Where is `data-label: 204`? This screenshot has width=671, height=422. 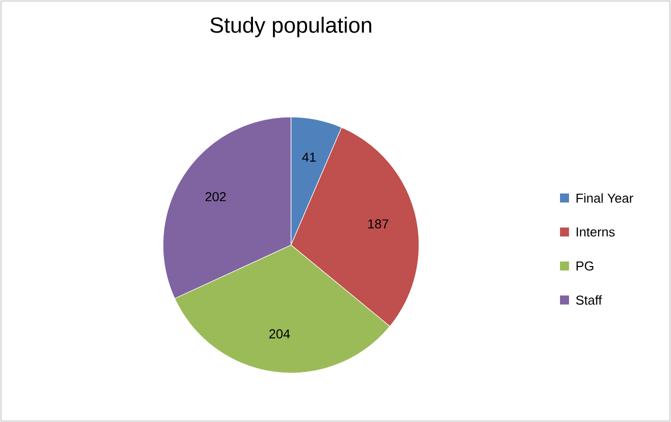
data-label: 204 is located at coordinates (279, 333).